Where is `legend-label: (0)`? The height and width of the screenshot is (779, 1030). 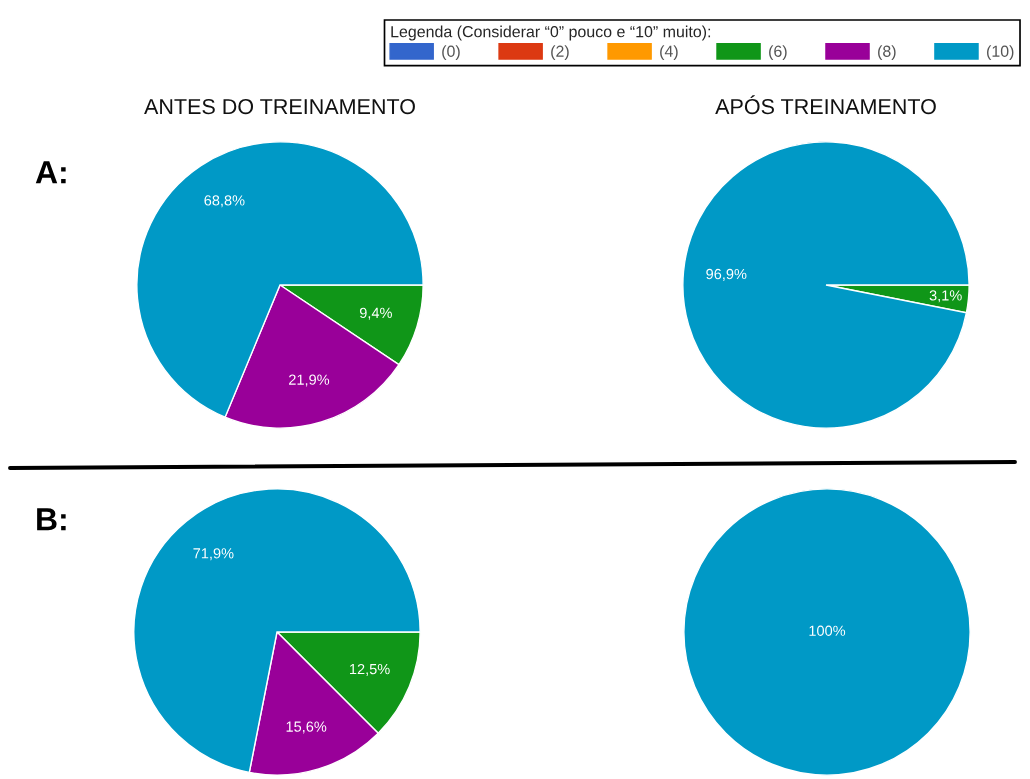 legend-label: (0) is located at coordinates (451, 53).